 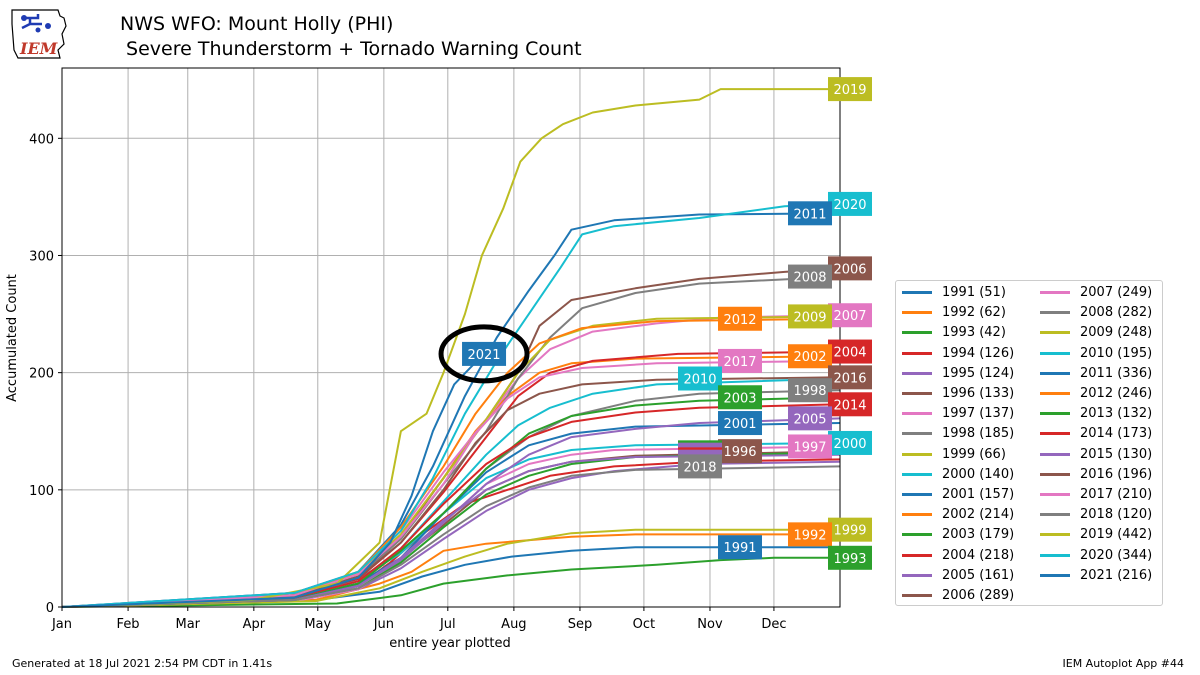 What do you see at coordinates (810, 534) in the screenshot?
I see `end-label-box-1992` at bounding box center [810, 534].